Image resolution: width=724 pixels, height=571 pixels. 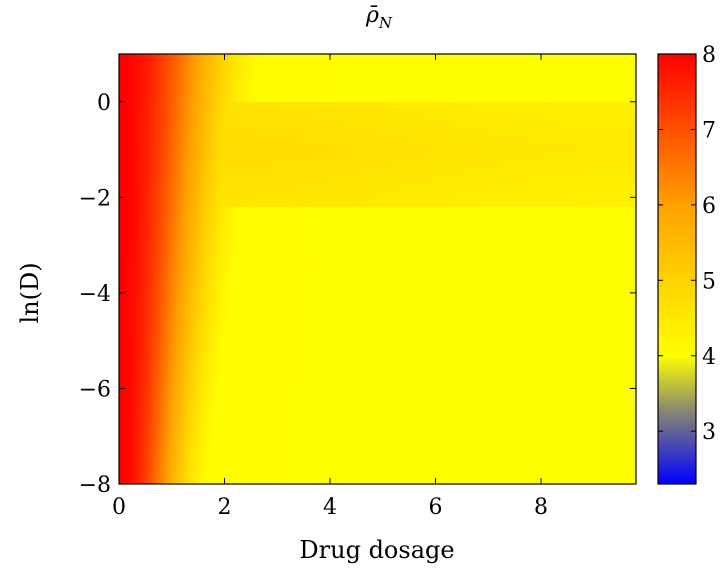 What do you see at coordinates (709, 55) in the screenshot?
I see `colorbar-tick-label: 8` at bounding box center [709, 55].